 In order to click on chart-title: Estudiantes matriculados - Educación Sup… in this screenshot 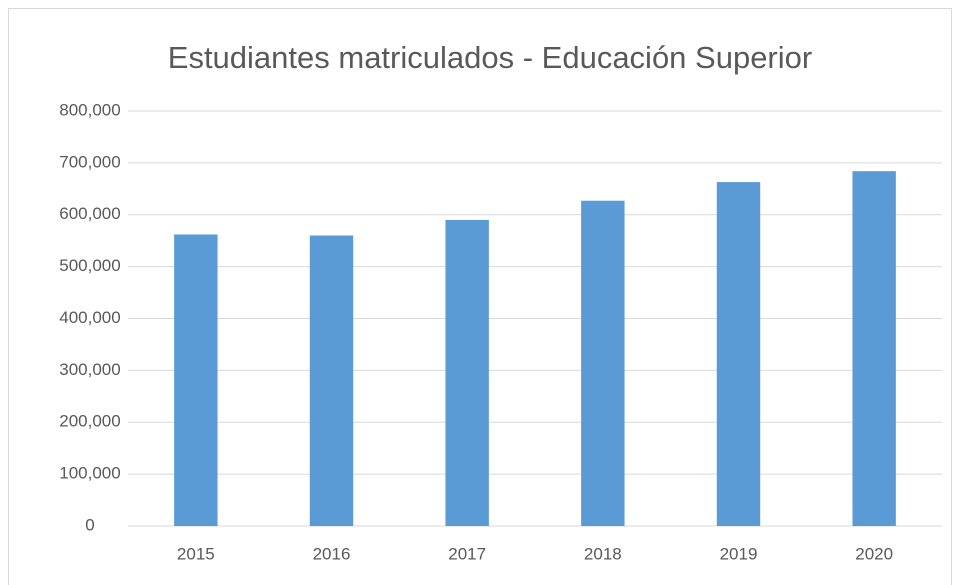, I will do `click(490, 57)`.